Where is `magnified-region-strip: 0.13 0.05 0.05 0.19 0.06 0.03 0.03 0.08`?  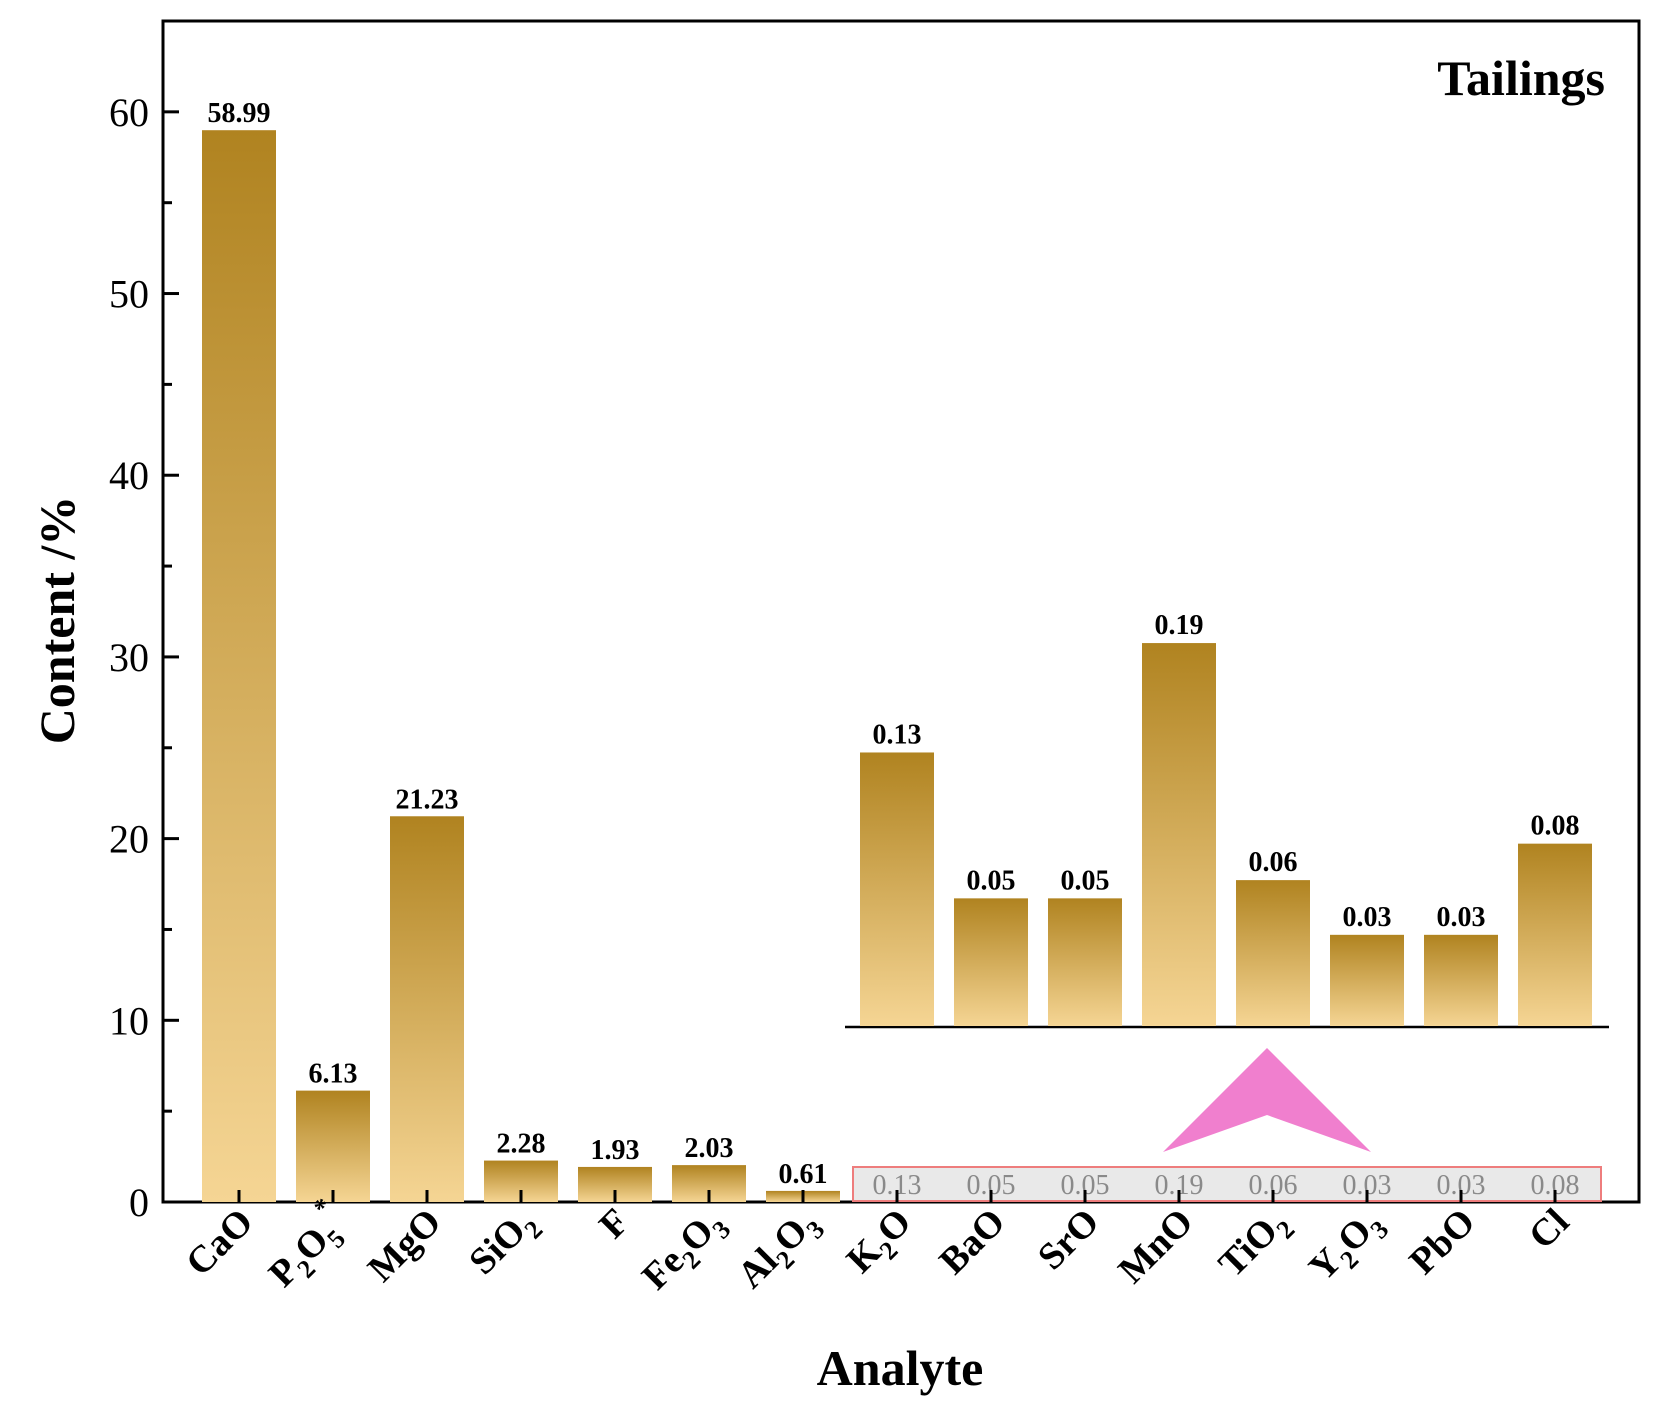 magnified-region-strip: 0.13 0.05 0.05 0.19 0.06 0.03 0.03 0.08 is located at coordinates (1227, 1184).